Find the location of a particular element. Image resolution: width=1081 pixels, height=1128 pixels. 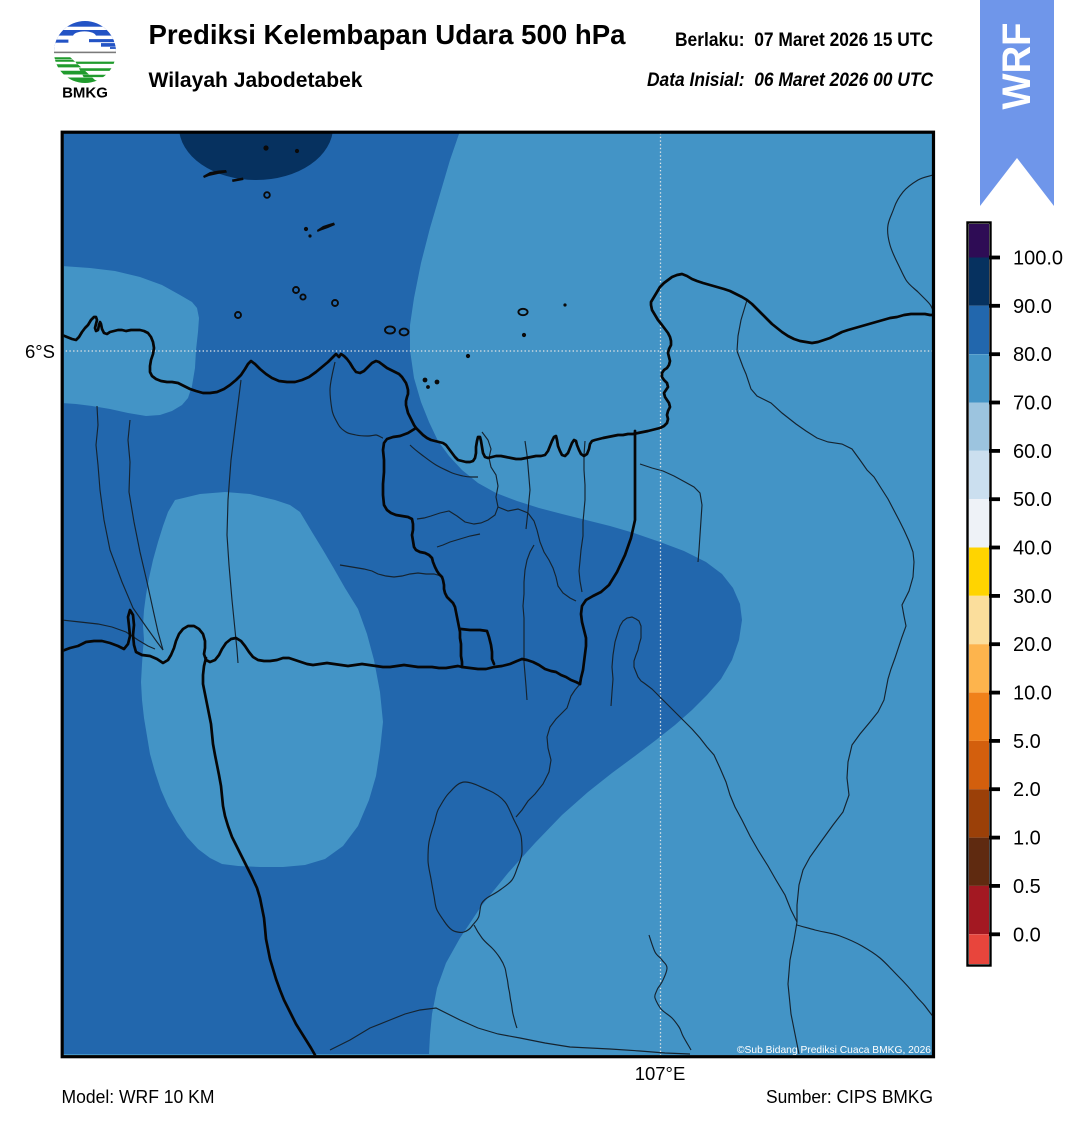

svg-text: 0.5 is located at coordinates (1027, 887).